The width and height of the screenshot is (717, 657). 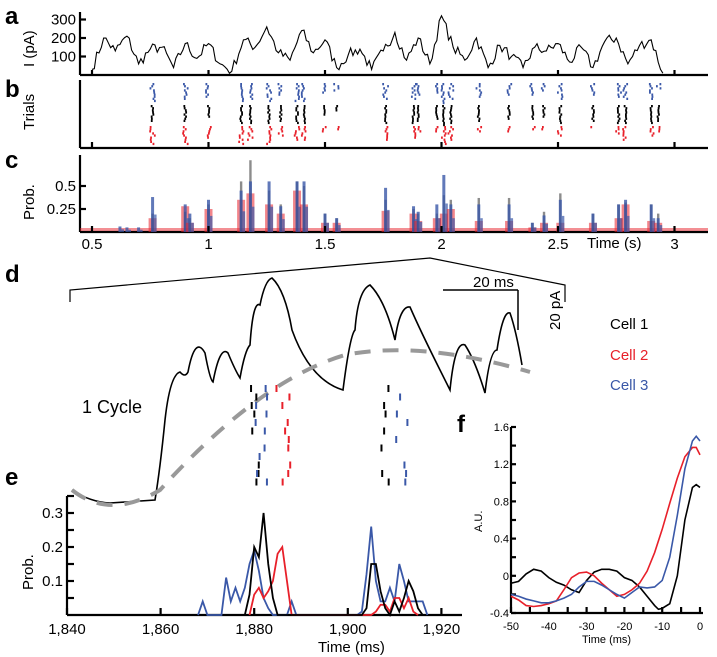 What do you see at coordinates (325, 244) in the screenshot?
I see `panel-c-x-tick-label: 1.5` at bounding box center [325, 244].